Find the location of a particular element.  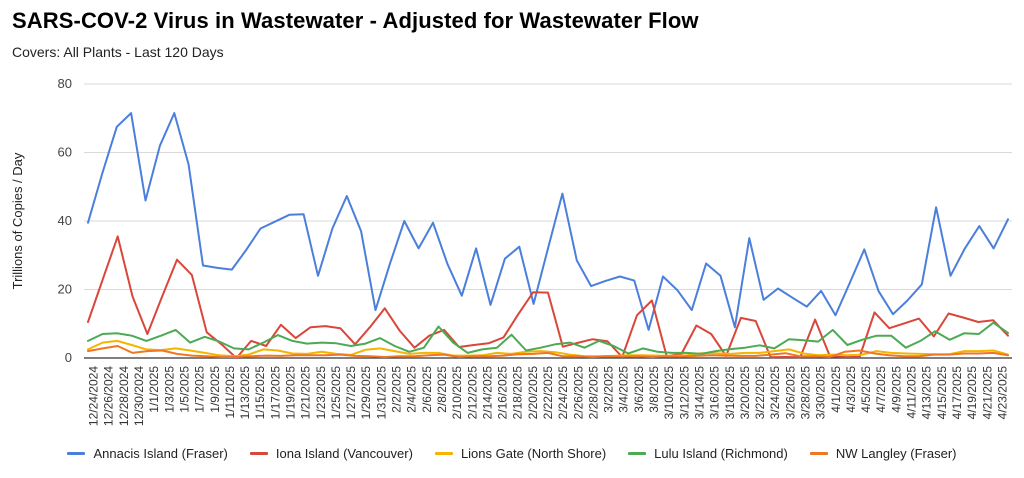

x-tick-label: 3/24/2025 is located at coordinates (775, 393).